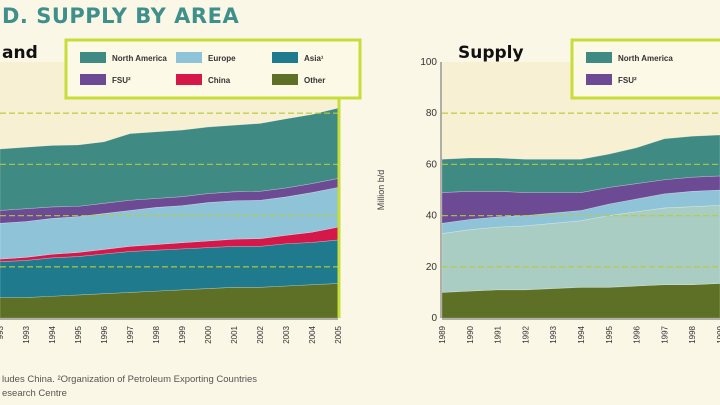 The width and height of the screenshot is (720, 405). I want to click on legend-swatch-asia, so click(285, 57).